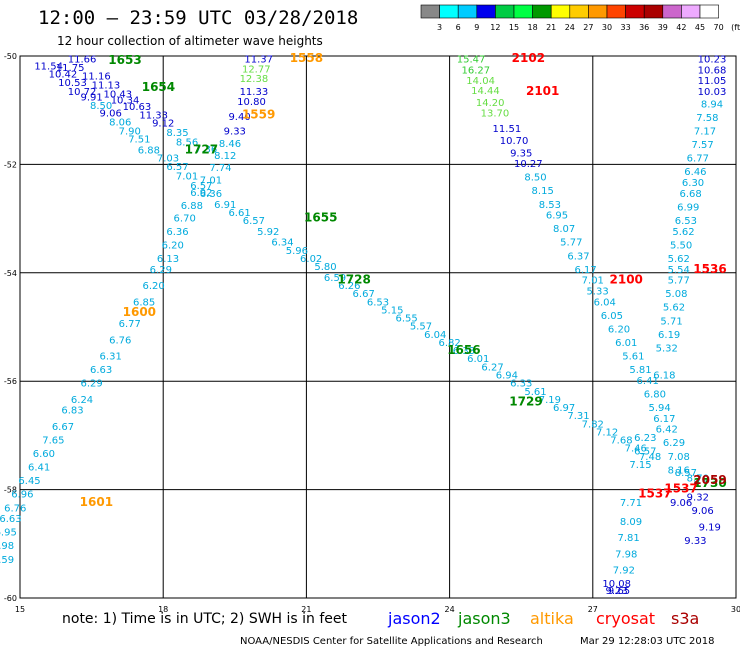 This screenshot has width=740, height=650. Describe the element at coordinates (631, 503) in the screenshot. I see `swh-value: 7.71` at that location.